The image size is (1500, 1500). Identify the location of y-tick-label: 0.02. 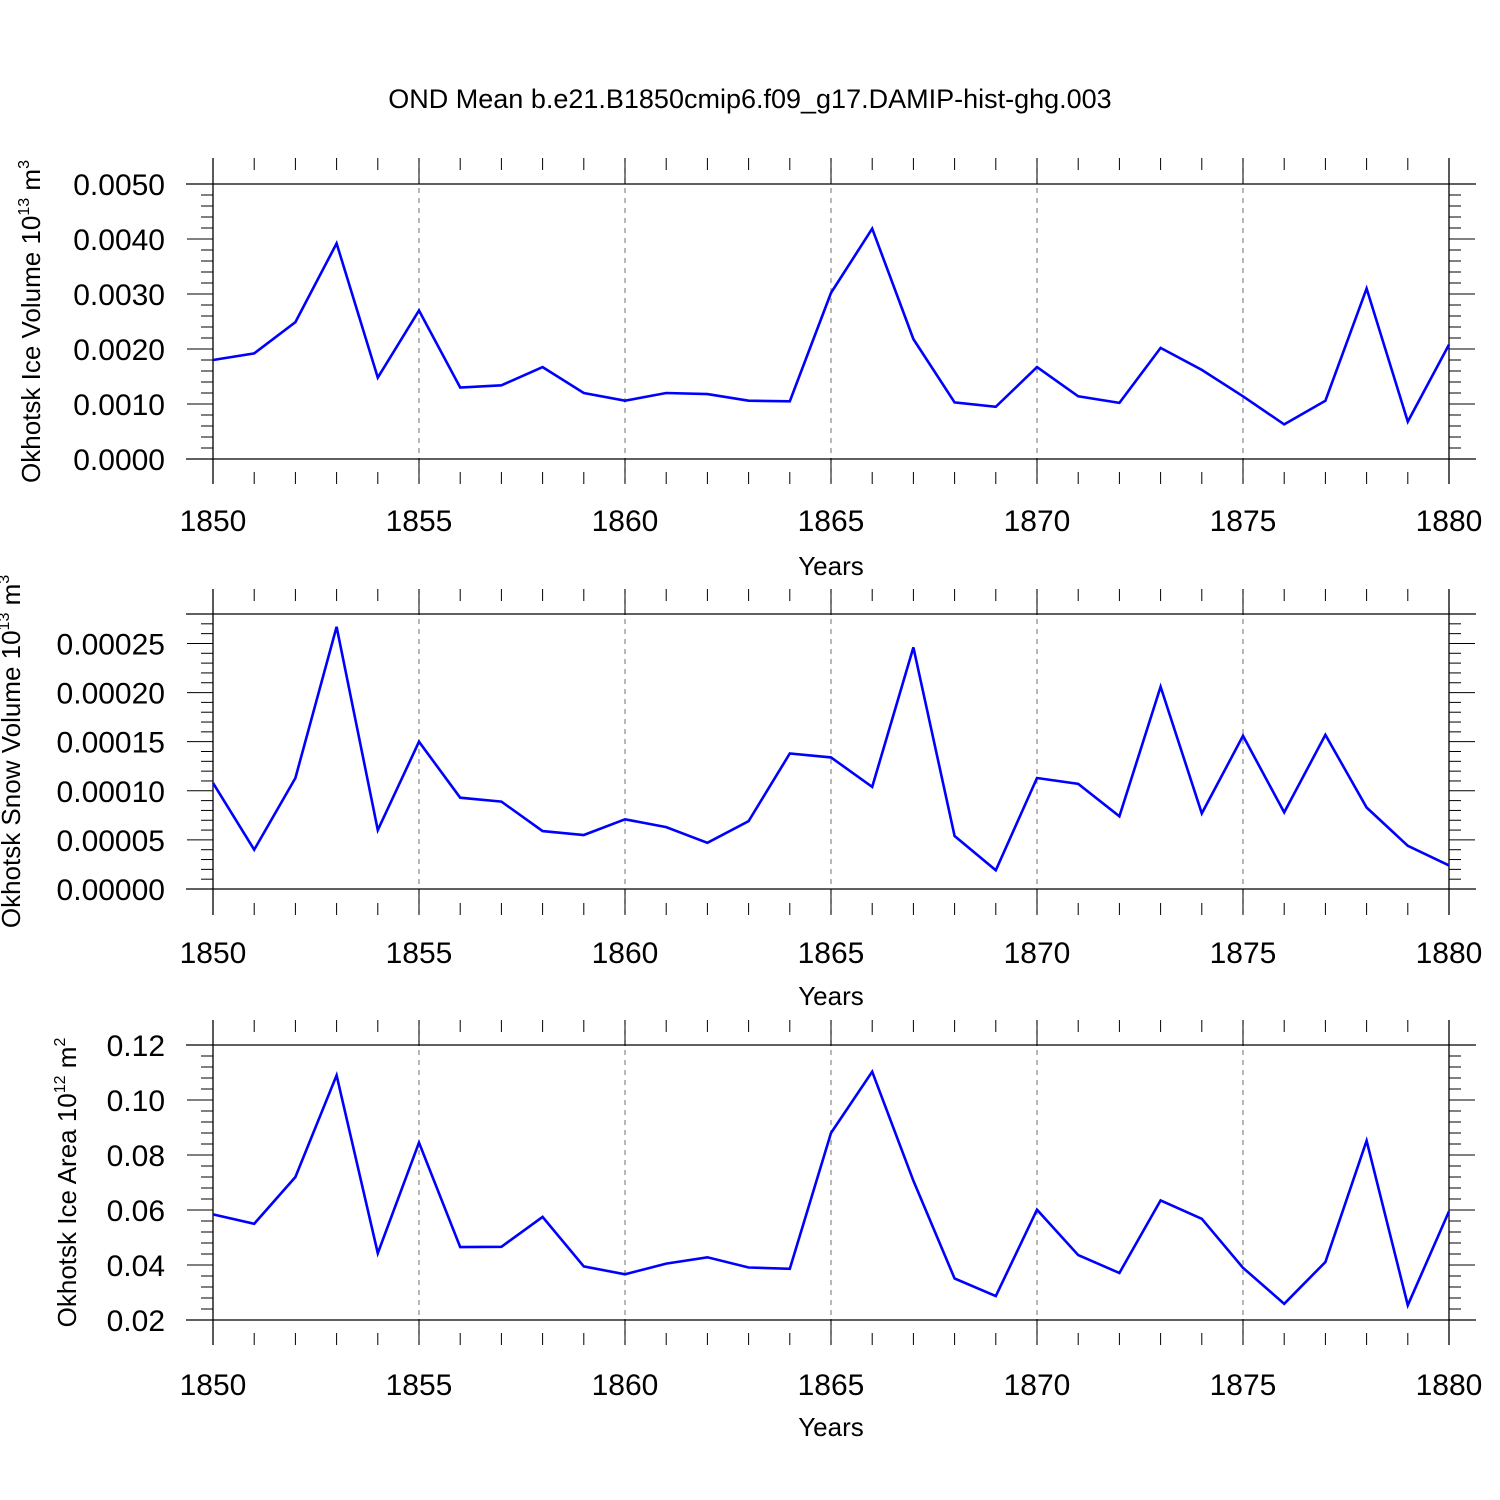
(136, 1321).